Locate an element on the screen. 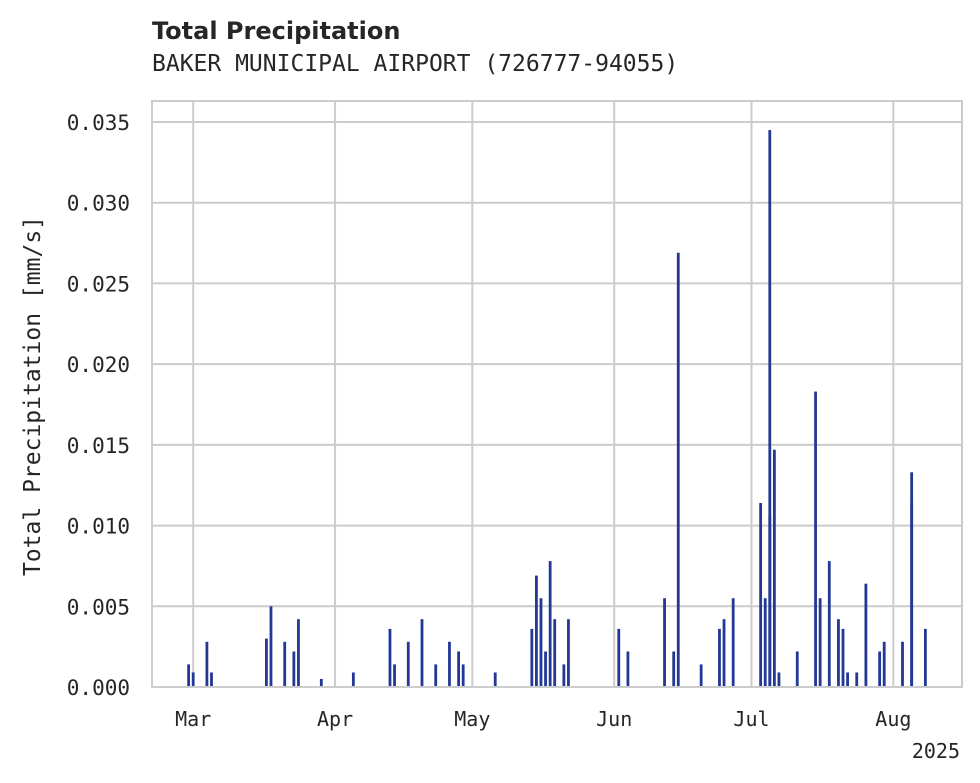 The image size is (980, 783). y-tick-label: 0.030 is located at coordinates (98, 204).